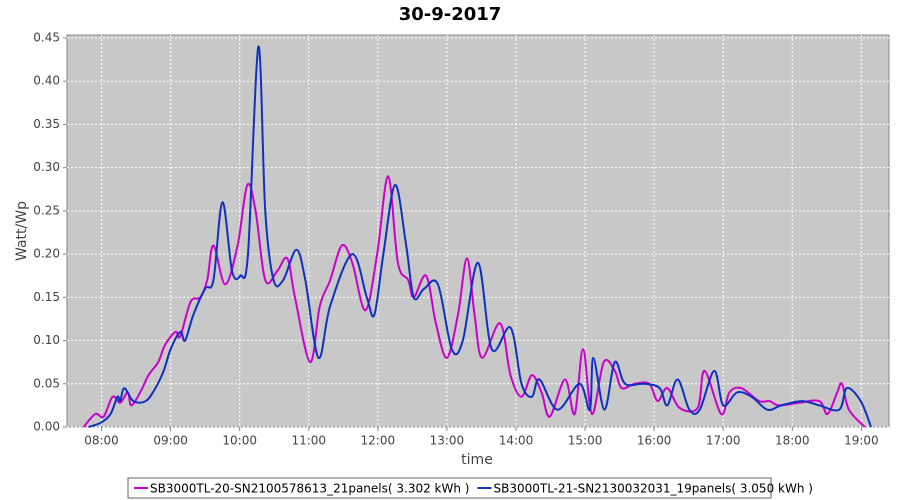 Image resolution: width=900 pixels, height=500 pixels. What do you see at coordinates (723, 441) in the screenshot?
I see `x-tick-label: 17:00` at bounding box center [723, 441].